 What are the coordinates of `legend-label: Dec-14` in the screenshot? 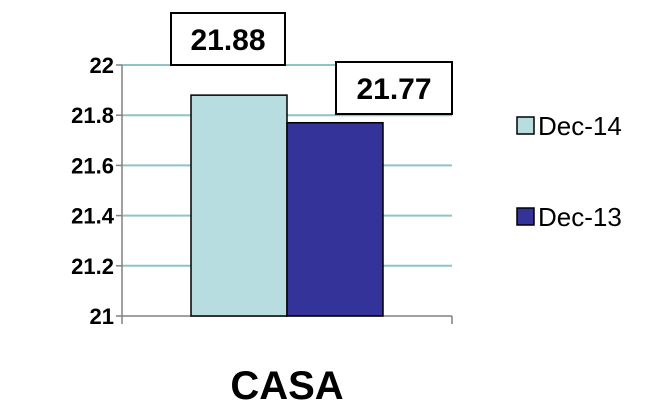 It's located at (580, 126).